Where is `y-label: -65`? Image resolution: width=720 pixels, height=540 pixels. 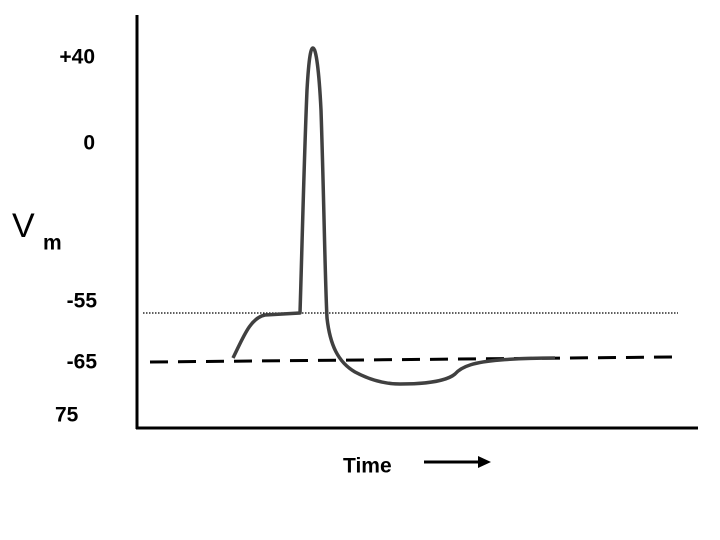 y-label: -65 is located at coordinates (82, 362).